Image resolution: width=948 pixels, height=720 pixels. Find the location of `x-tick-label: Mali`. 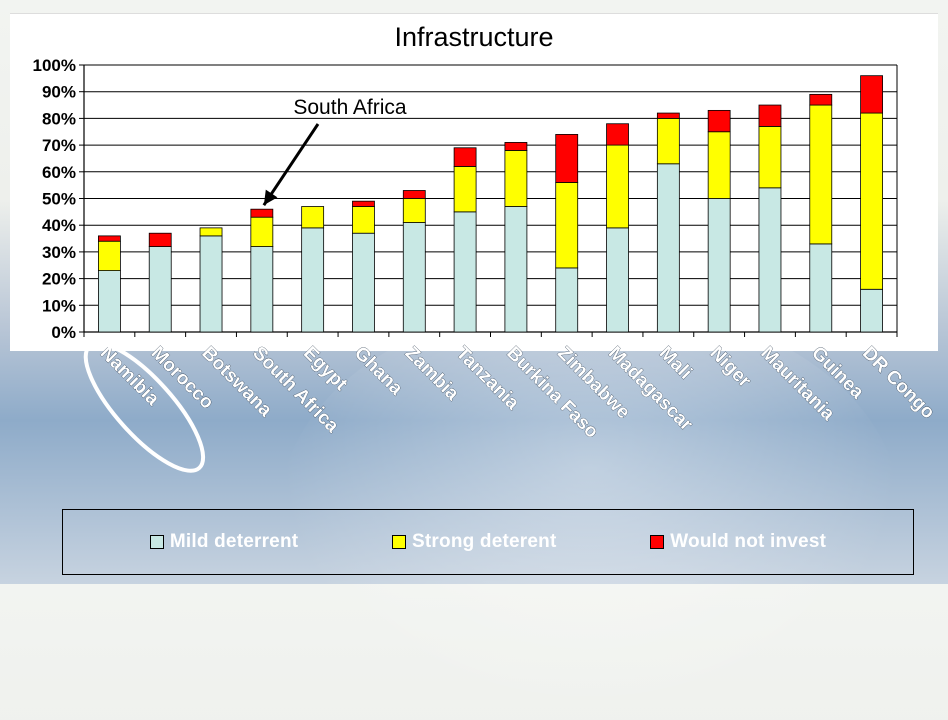

x-tick-label: Mali is located at coordinates (675, 363).